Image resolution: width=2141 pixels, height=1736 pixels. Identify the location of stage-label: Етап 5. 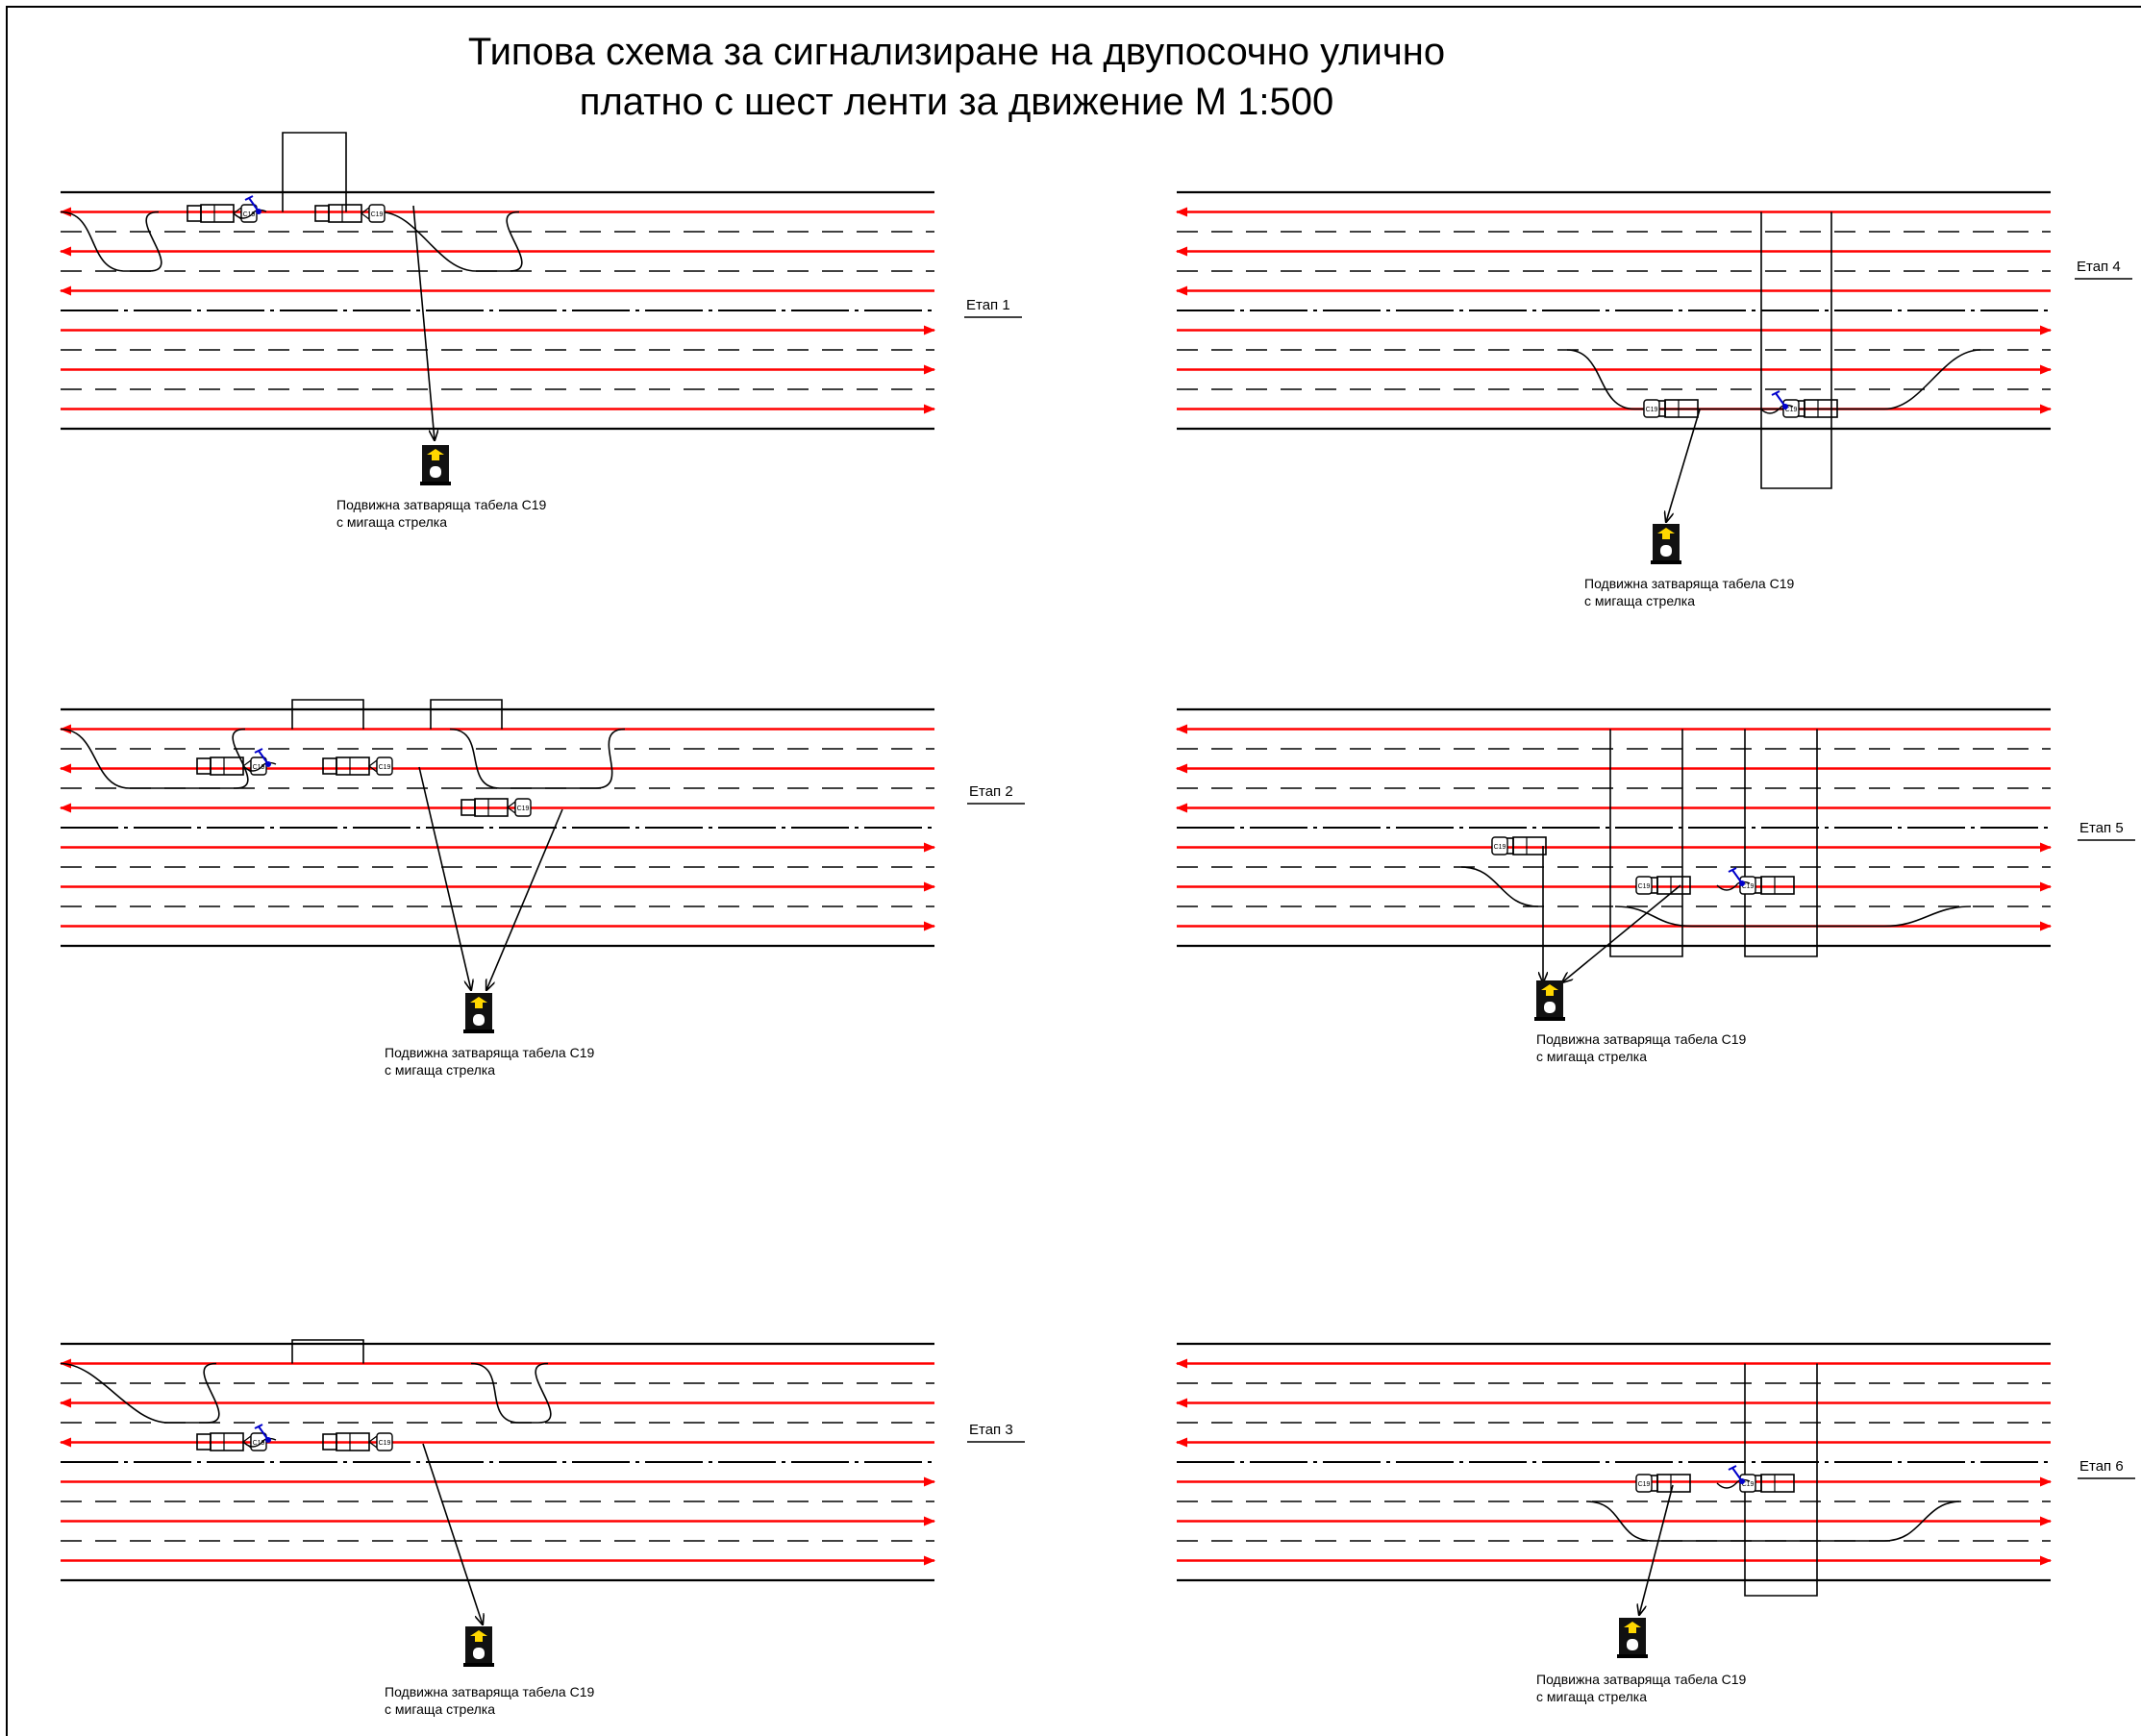
(2101, 828).